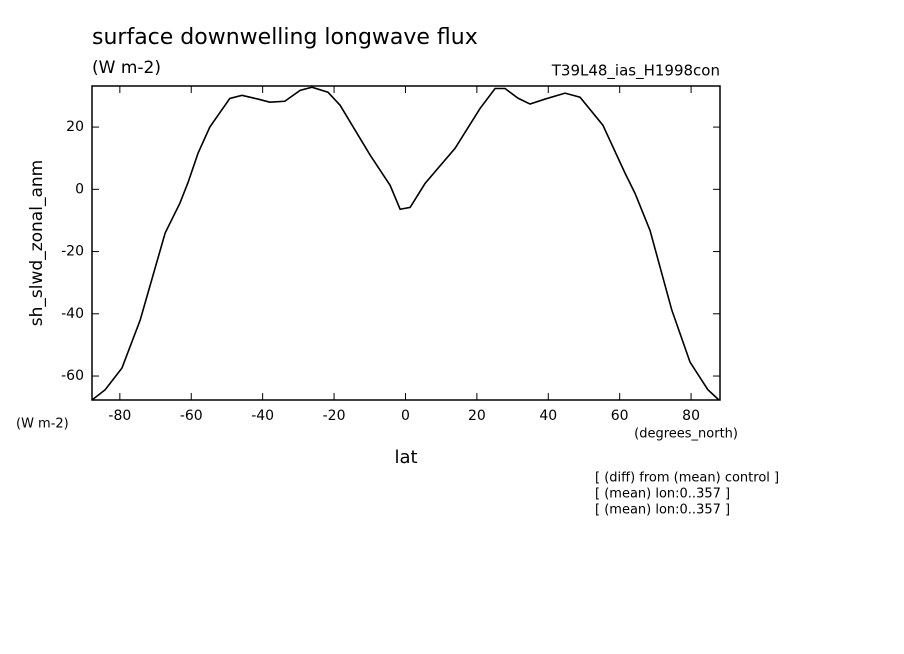 Image resolution: width=904 pixels, height=654 pixels. Describe the element at coordinates (620, 416) in the screenshot. I see `x-tick-label: 60` at that location.